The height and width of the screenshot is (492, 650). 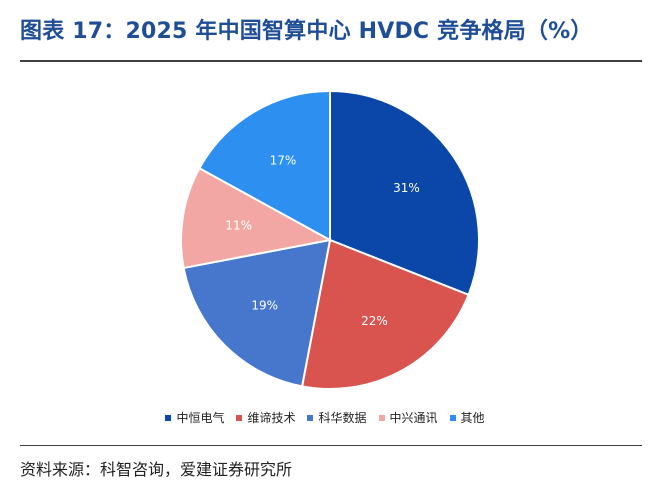 I want to click on chart-legend: 中恒电气 维谛技术 科华数据 中兴通讯 其他, so click(x=325, y=417).